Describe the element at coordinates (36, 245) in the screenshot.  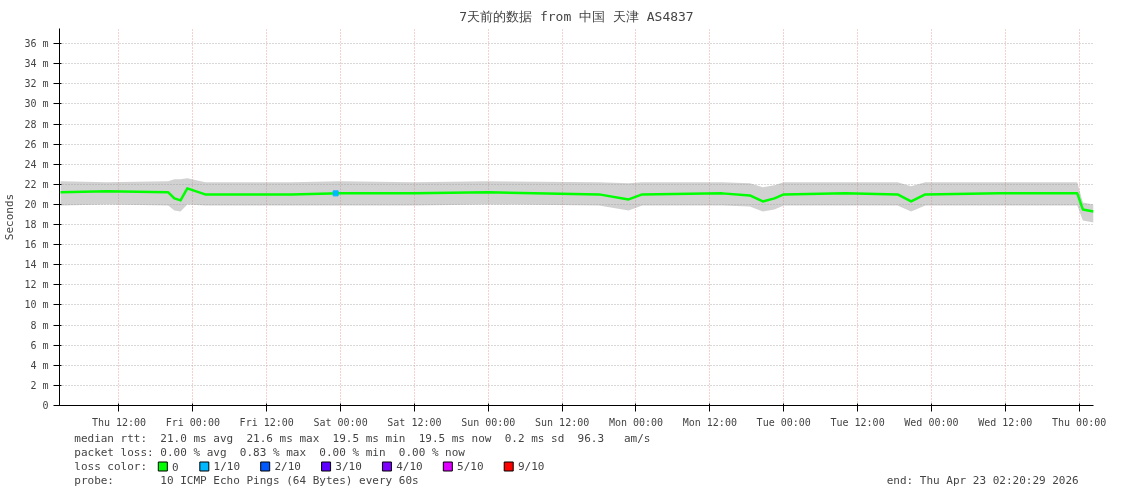
I see `y-tick-label: 16 m` at that location.